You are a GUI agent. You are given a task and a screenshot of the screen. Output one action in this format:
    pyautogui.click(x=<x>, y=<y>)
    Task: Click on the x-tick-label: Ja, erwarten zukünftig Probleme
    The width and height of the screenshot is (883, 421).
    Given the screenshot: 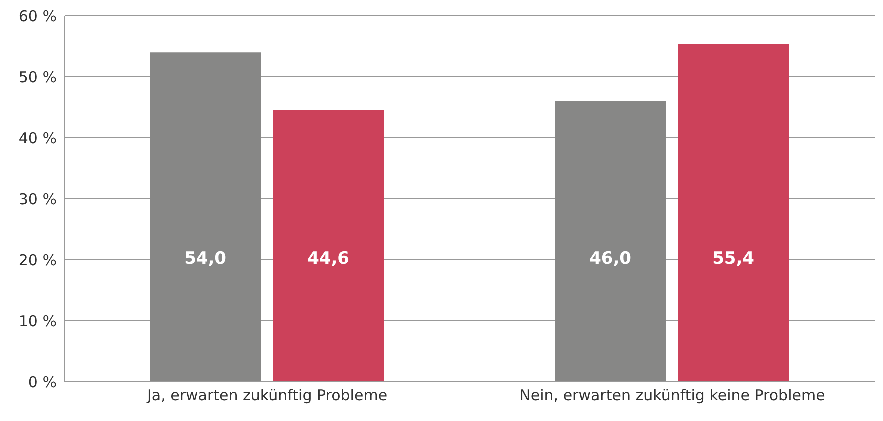 What is the action you would take?
    pyautogui.click(x=267, y=395)
    